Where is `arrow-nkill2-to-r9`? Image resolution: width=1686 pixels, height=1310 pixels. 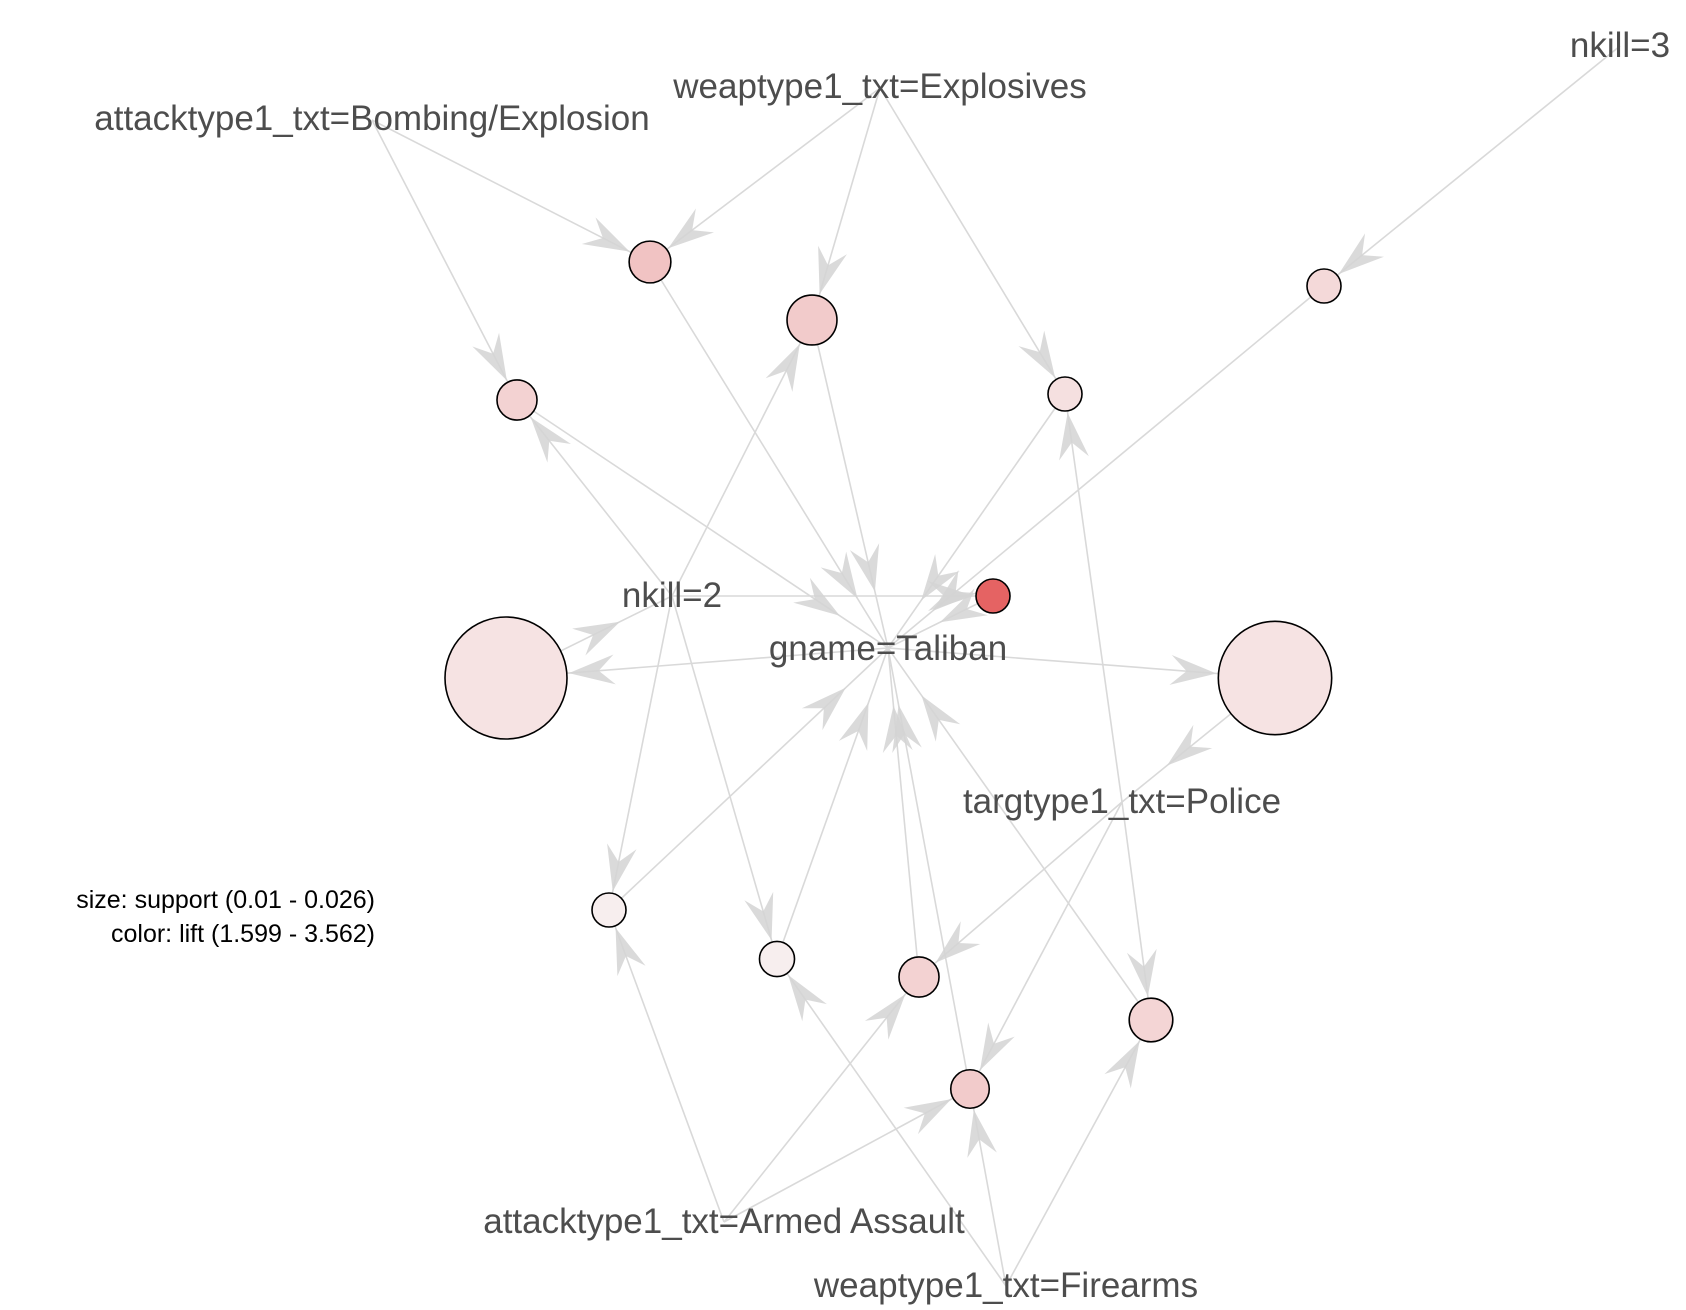
arrow-nkill2-to-r9 is located at coordinates (622, 867).